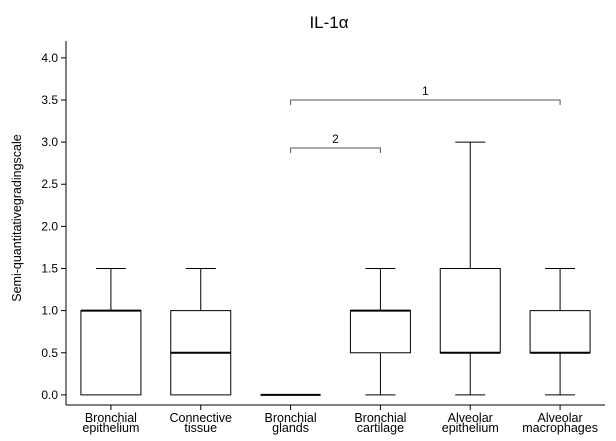 The height and width of the screenshot is (441, 616). Describe the element at coordinates (560, 428) in the screenshot. I see `x-category-label: macrophages` at that location.